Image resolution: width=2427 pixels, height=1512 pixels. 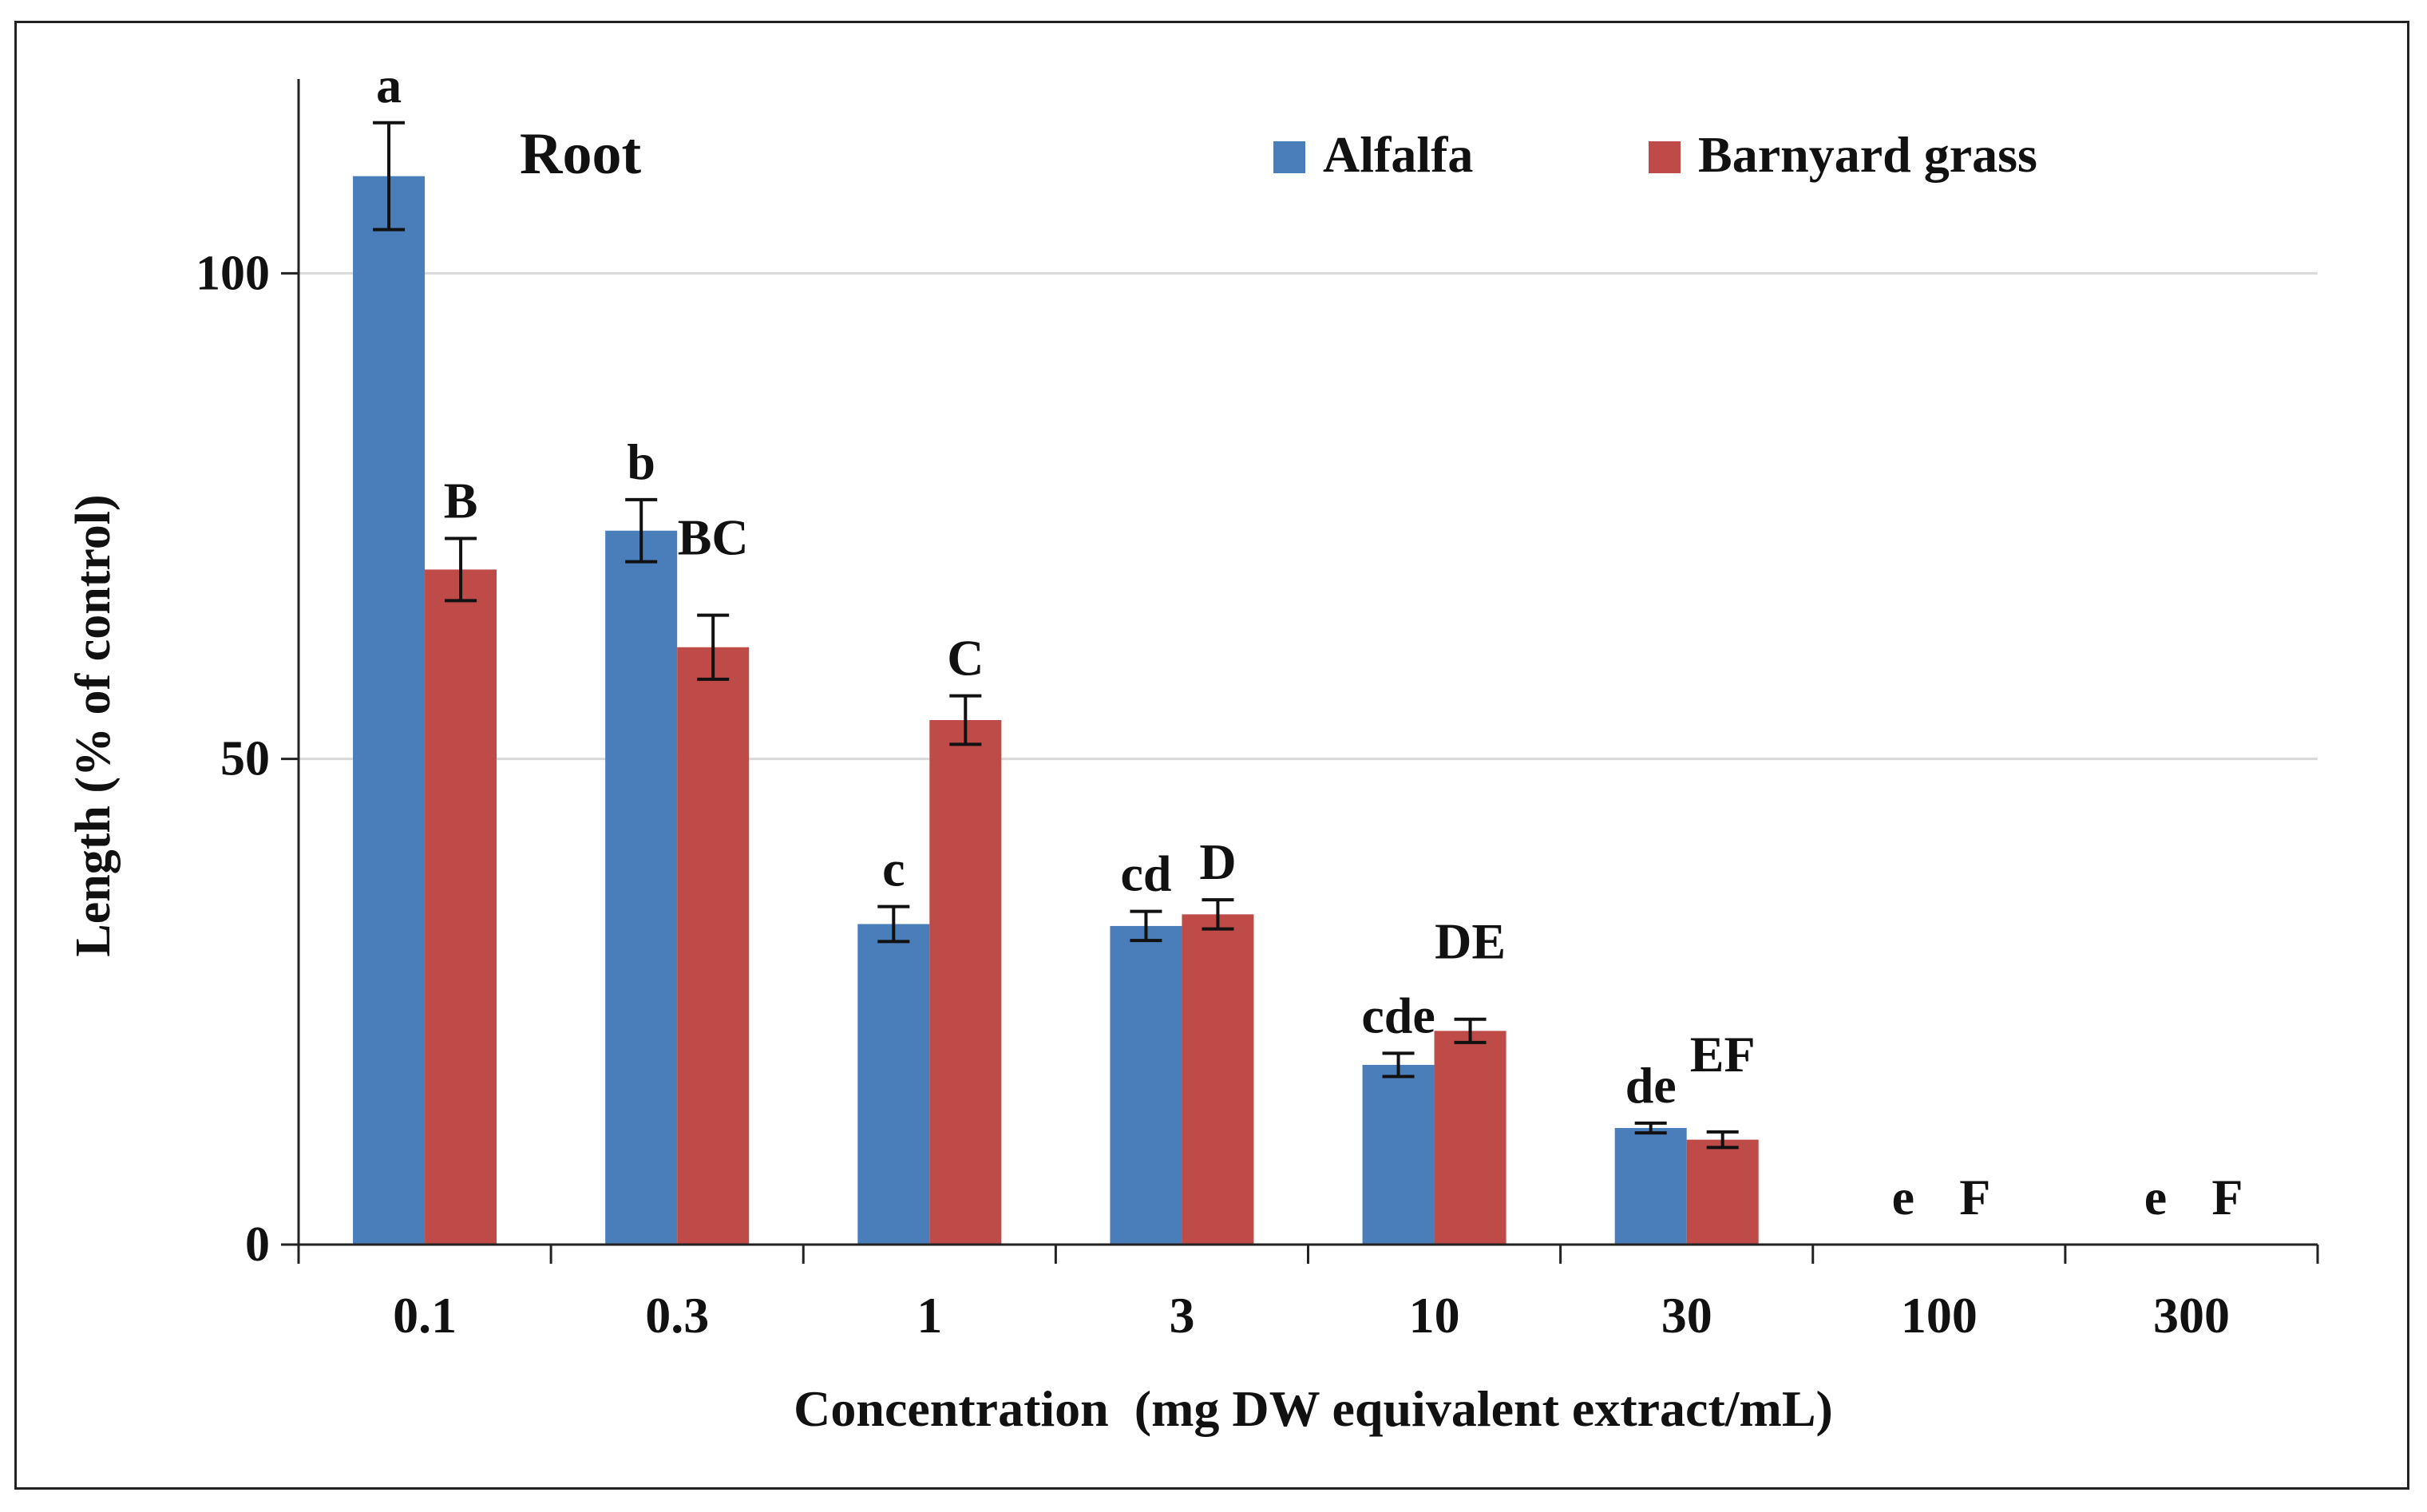 What do you see at coordinates (233, 273) in the screenshot?
I see `y-tick-label: 100` at bounding box center [233, 273].